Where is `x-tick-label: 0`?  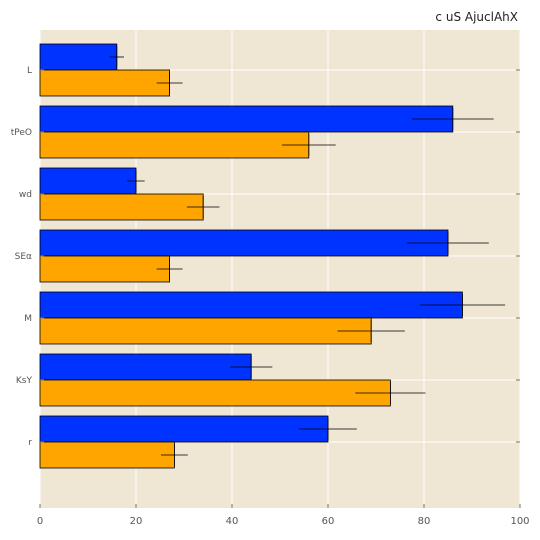 x-tick-label: 0 is located at coordinates (40, 521).